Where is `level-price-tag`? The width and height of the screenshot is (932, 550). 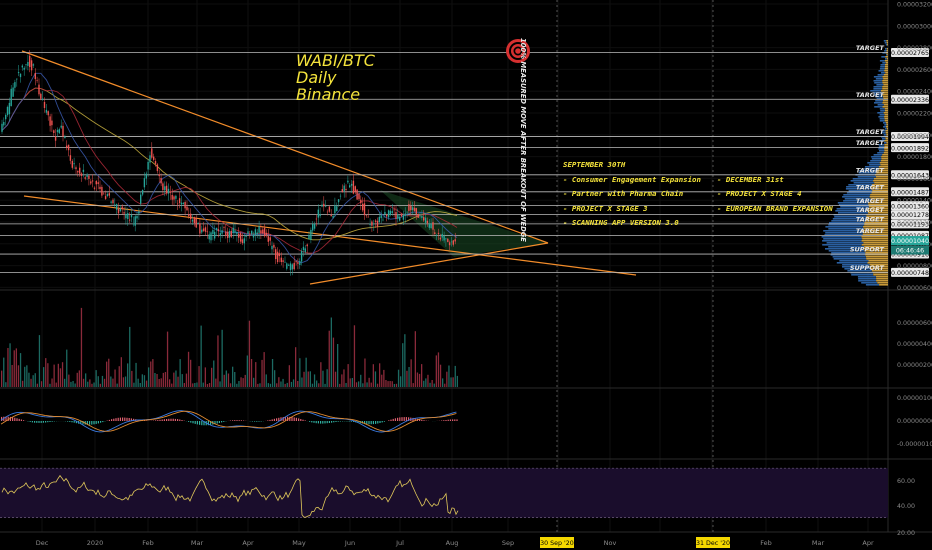
level-price-tag is located at coordinates (910, 192).